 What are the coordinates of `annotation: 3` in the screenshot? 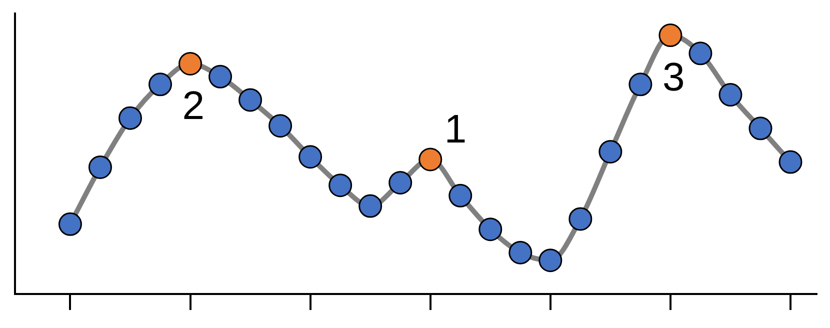 It's located at (673, 77).